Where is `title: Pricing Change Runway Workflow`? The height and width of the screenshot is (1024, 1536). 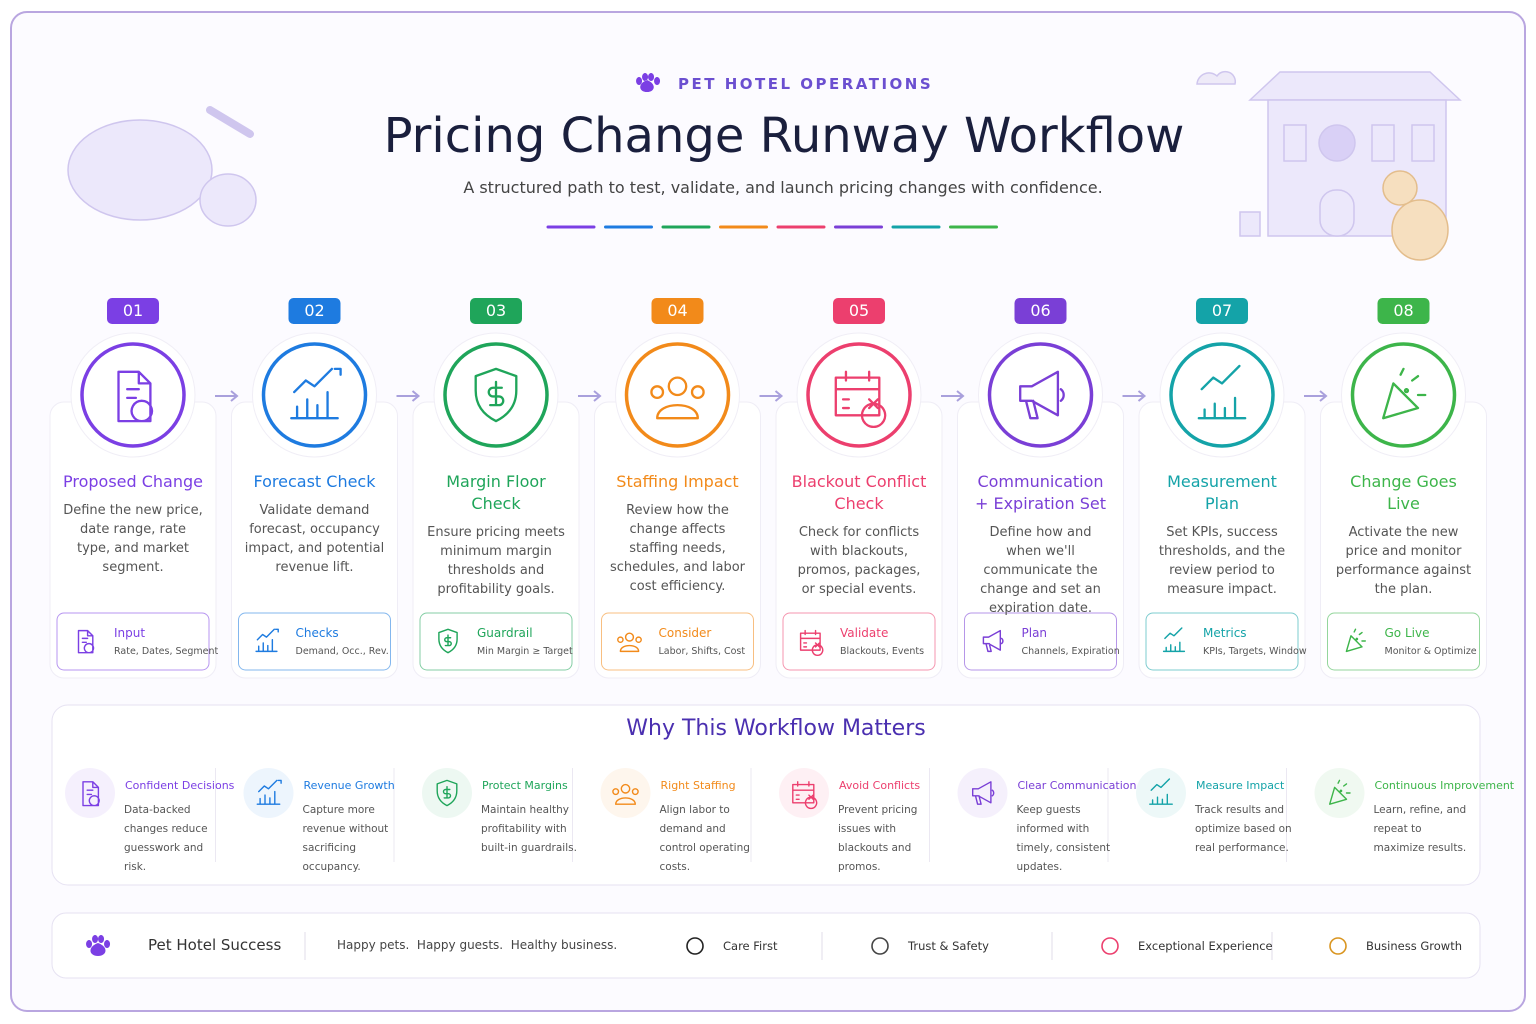
title: Pricing Change Runway Workflow is located at coordinates (784, 136).